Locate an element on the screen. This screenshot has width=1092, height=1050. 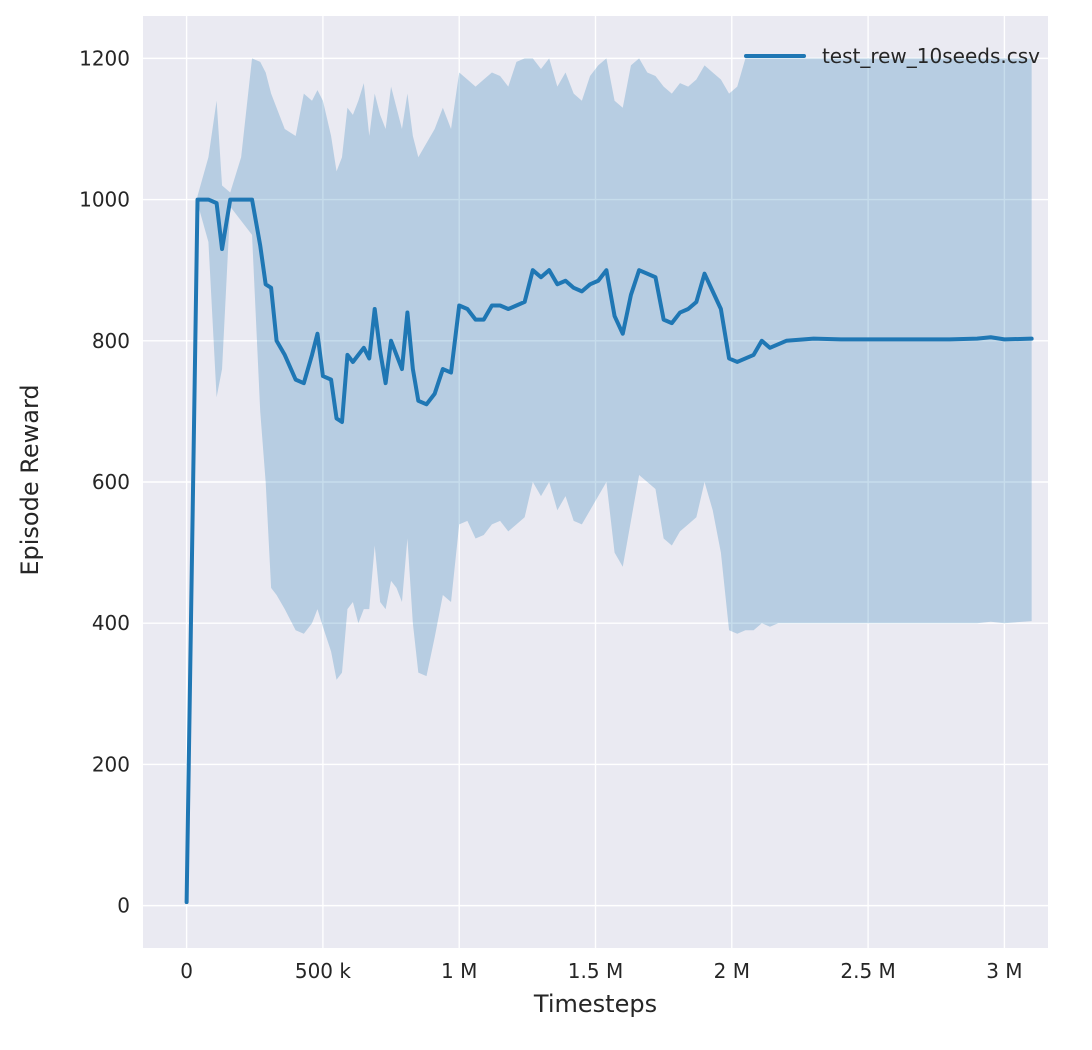
x-tick-label: 500 k is located at coordinates (323, 971).